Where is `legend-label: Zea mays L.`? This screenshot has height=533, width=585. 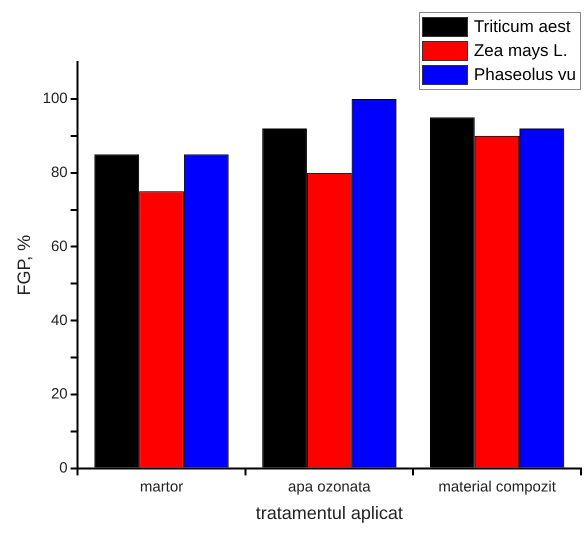 legend-label: Zea mays L. is located at coordinates (521, 51).